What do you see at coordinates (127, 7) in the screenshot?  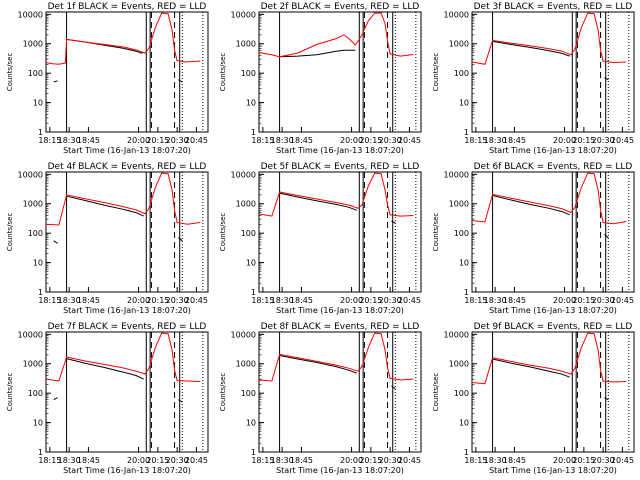 I see `plot-title: Det 1f BLACK = Events, RED = LLD` at bounding box center [127, 7].